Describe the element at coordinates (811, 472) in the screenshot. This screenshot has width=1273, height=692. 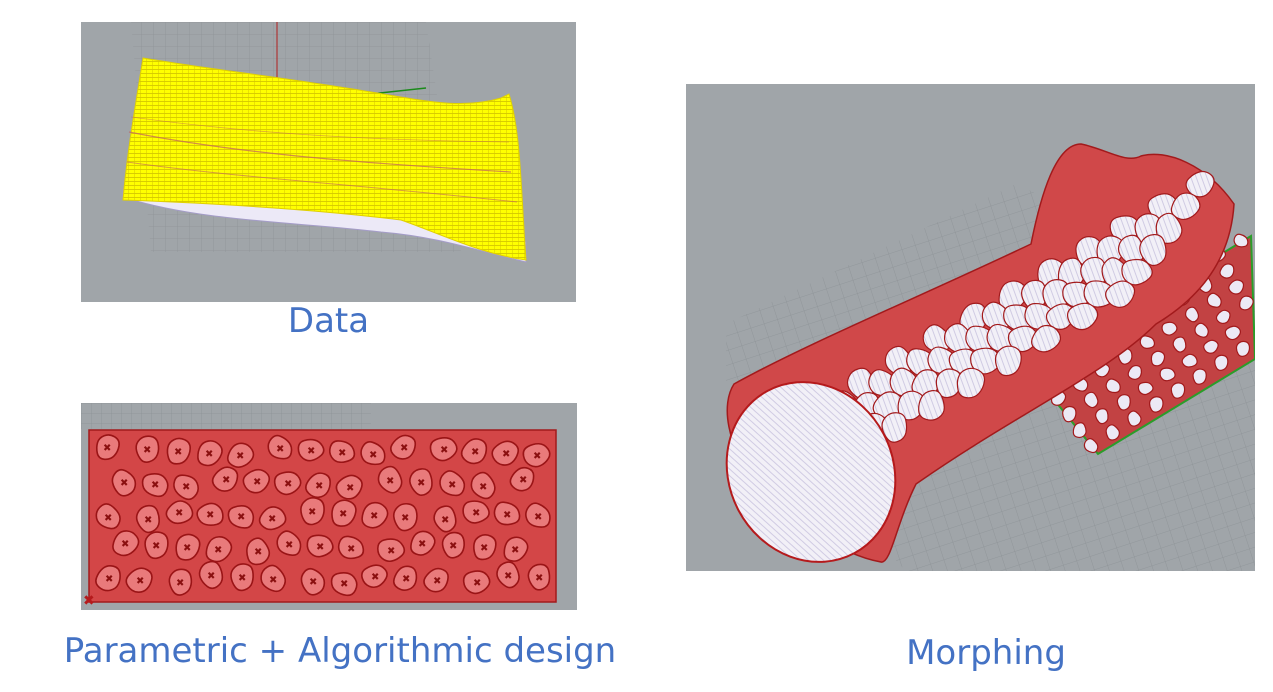
I see `tube-open-end` at that location.